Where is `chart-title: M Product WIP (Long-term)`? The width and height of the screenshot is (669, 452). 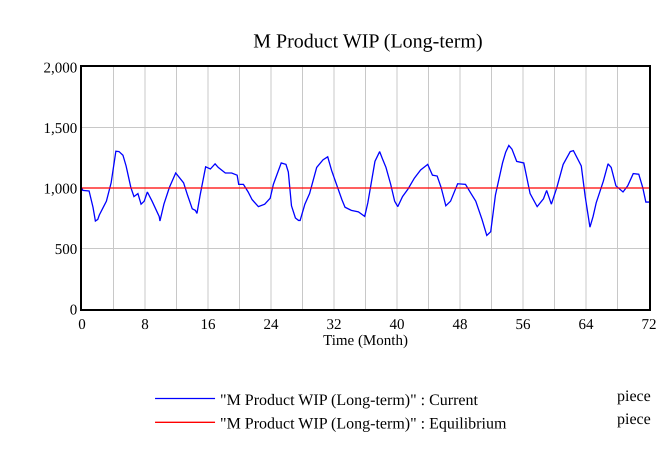 chart-title: M Product WIP (Long-term) is located at coordinates (368, 41).